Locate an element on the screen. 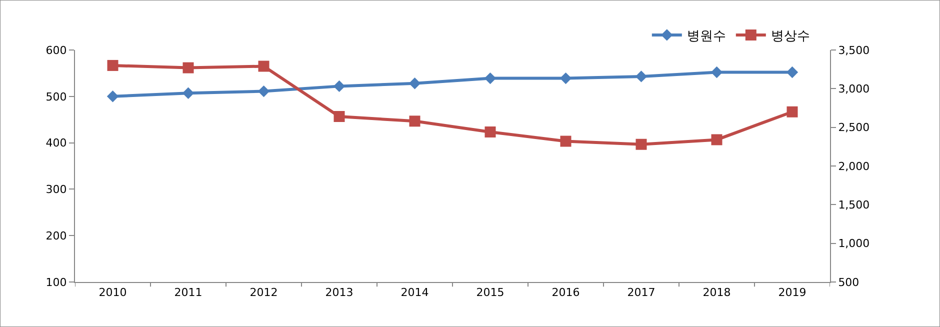 This screenshot has height=327, width=940. x-tick-label: 2018 is located at coordinates (716, 293).